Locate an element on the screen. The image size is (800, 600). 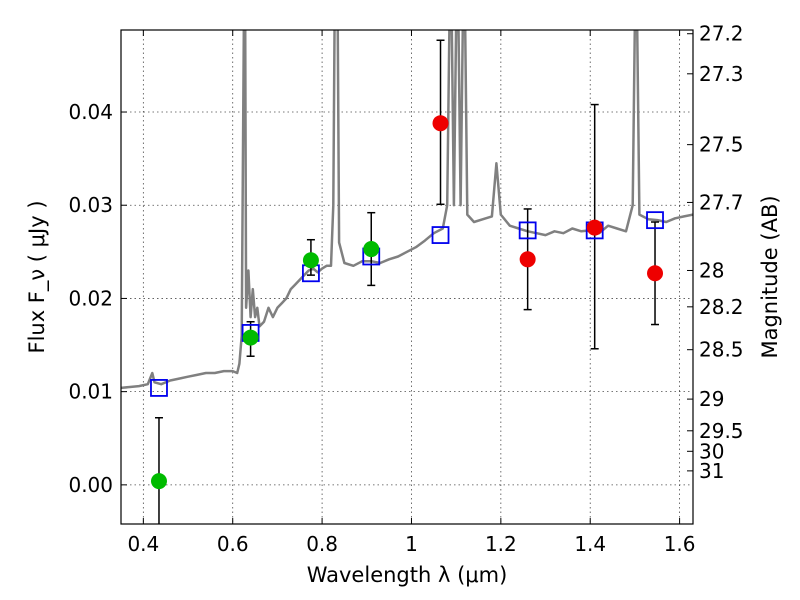
right-tick-label: 28 is located at coordinates (711, 270).